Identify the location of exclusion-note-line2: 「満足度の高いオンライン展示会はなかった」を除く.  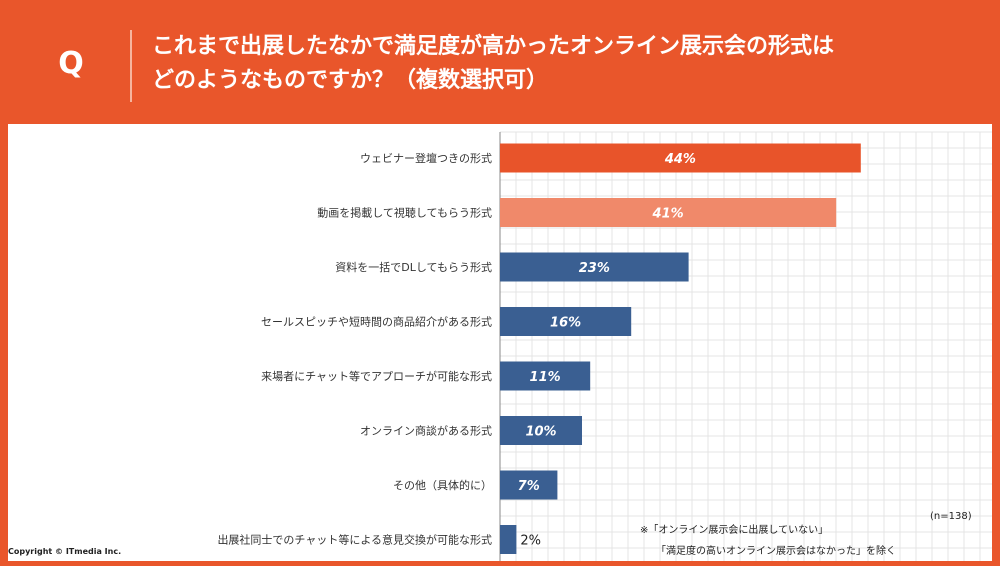
(776, 551).